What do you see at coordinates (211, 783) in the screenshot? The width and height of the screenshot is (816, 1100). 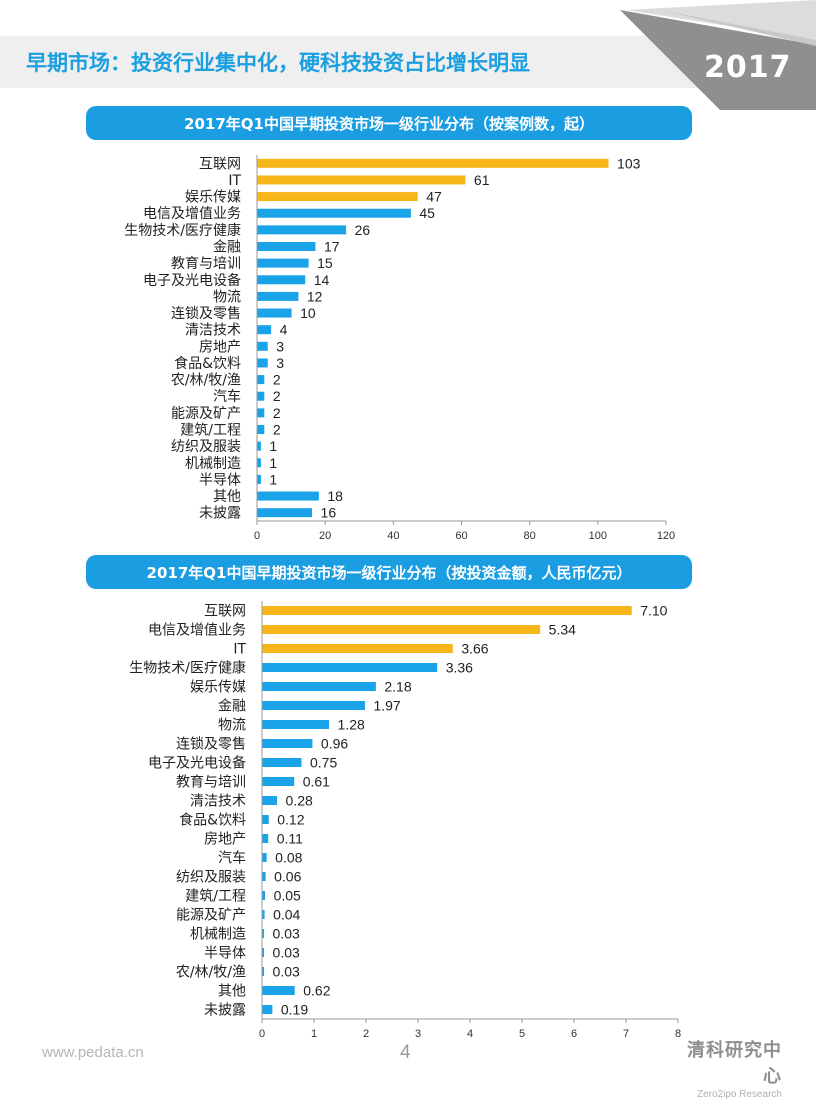 I see `category-label: 教育与培训` at bounding box center [211, 783].